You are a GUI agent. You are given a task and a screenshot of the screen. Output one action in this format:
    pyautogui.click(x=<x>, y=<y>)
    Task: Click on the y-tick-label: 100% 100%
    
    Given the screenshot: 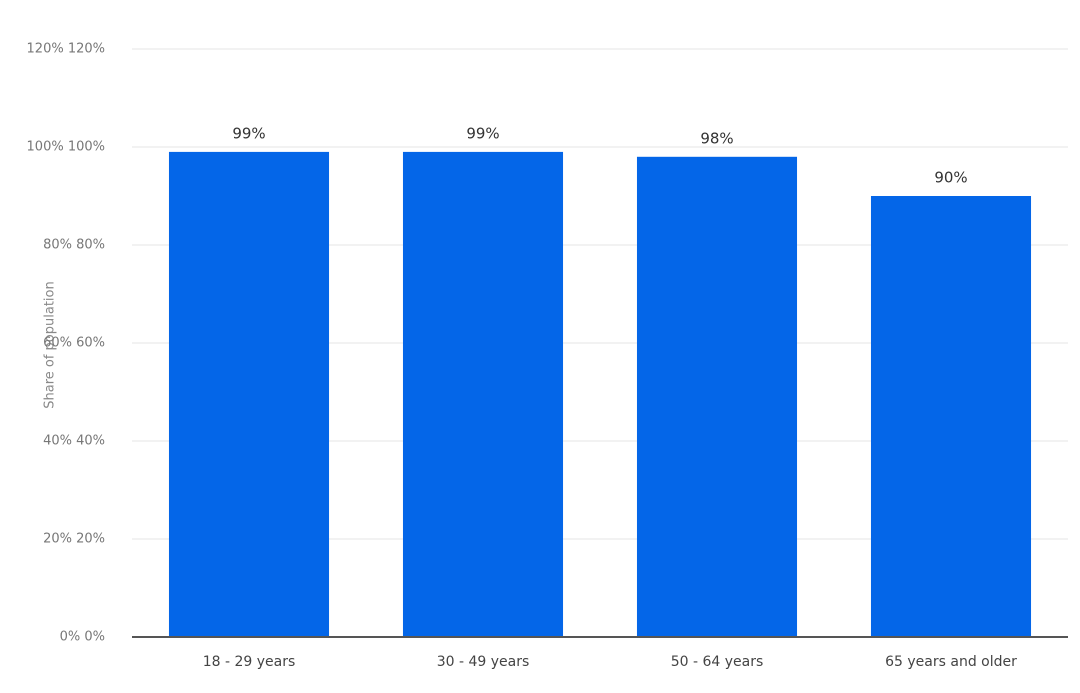 What is the action you would take?
    pyautogui.click(x=66, y=147)
    